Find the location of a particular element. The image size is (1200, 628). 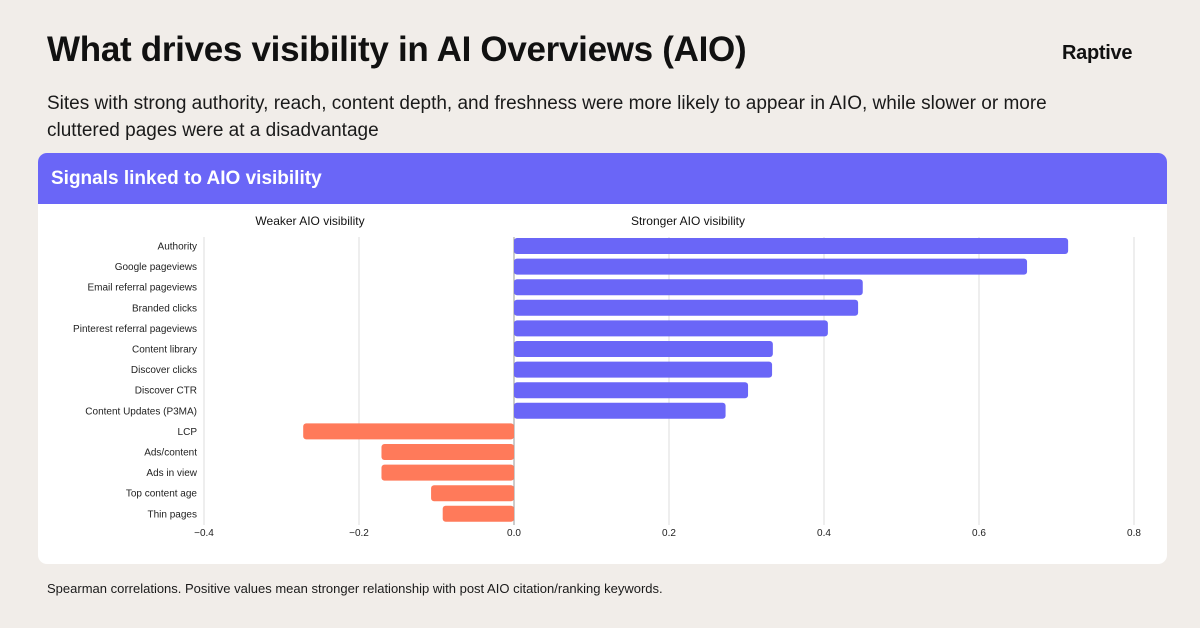

bar-google-pageviews is located at coordinates (771, 266).